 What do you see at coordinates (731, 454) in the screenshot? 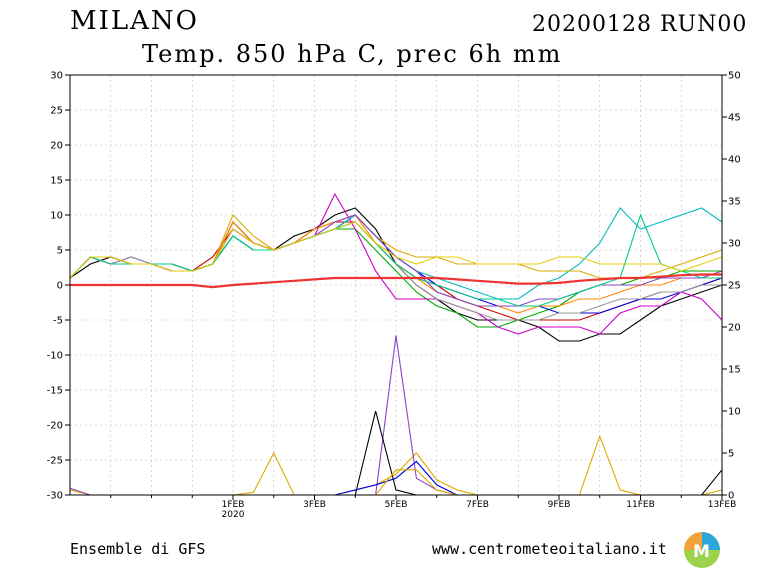
I see `y-right-tick-label: 5` at bounding box center [731, 454].